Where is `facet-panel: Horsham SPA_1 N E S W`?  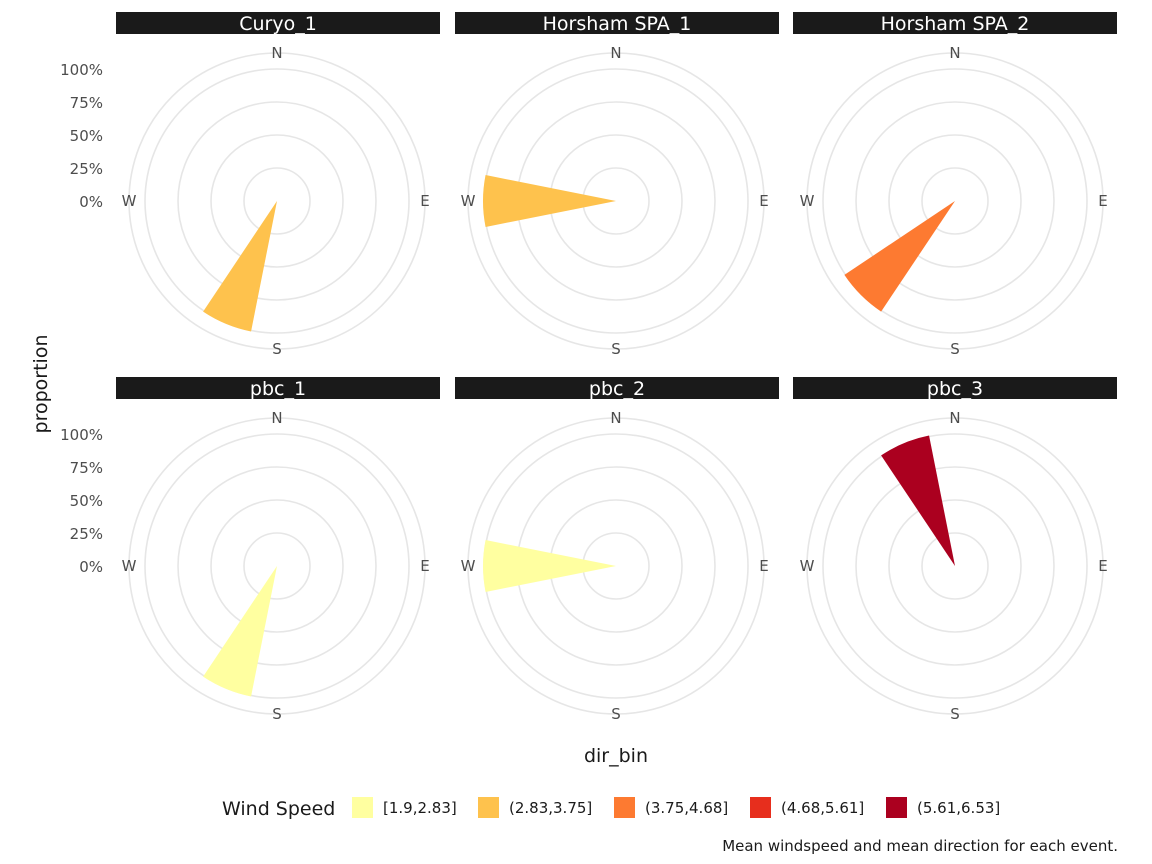
facet-panel: Horsham SPA_1 N E S W is located at coordinates (617, 185).